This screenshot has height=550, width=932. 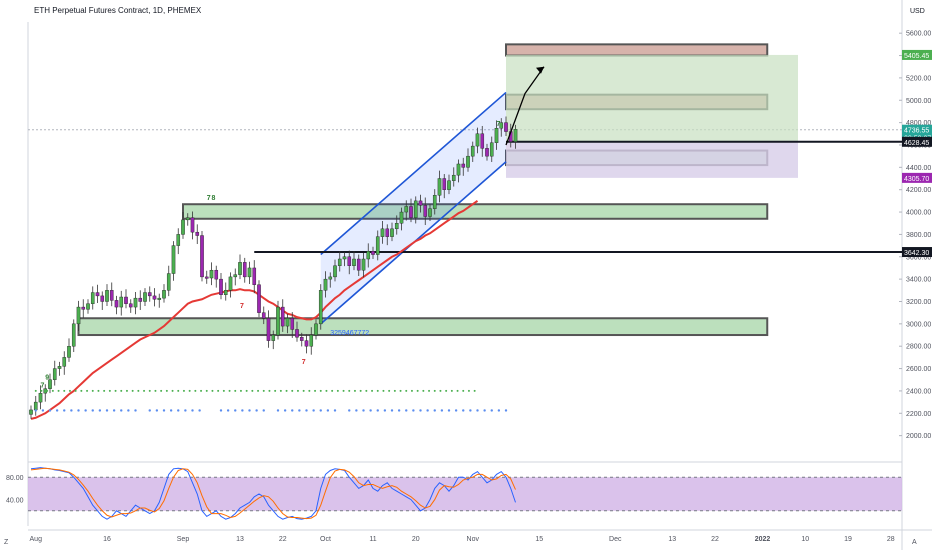 I want to click on price-tag-value: 5405.45, so click(x=916, y=56).